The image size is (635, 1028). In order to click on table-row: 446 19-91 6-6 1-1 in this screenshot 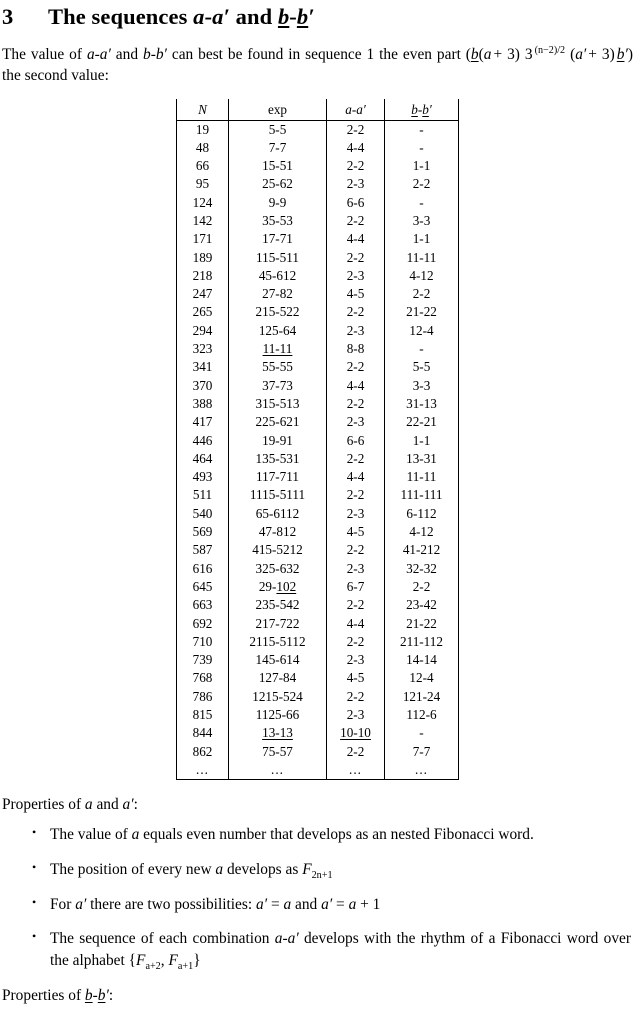, I will do `click(317, 440)`.